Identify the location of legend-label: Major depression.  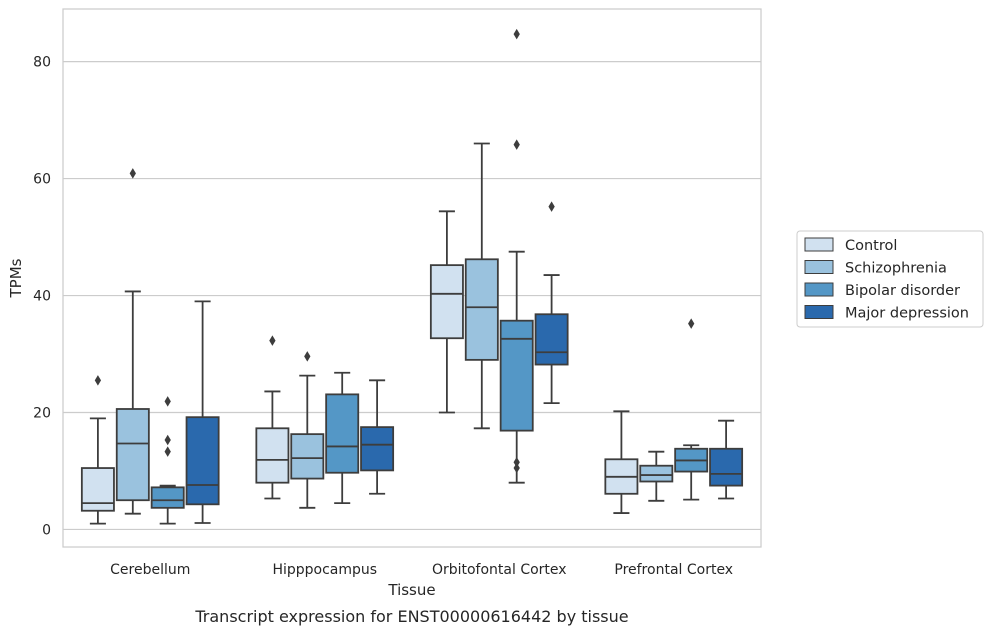
(907, 314).